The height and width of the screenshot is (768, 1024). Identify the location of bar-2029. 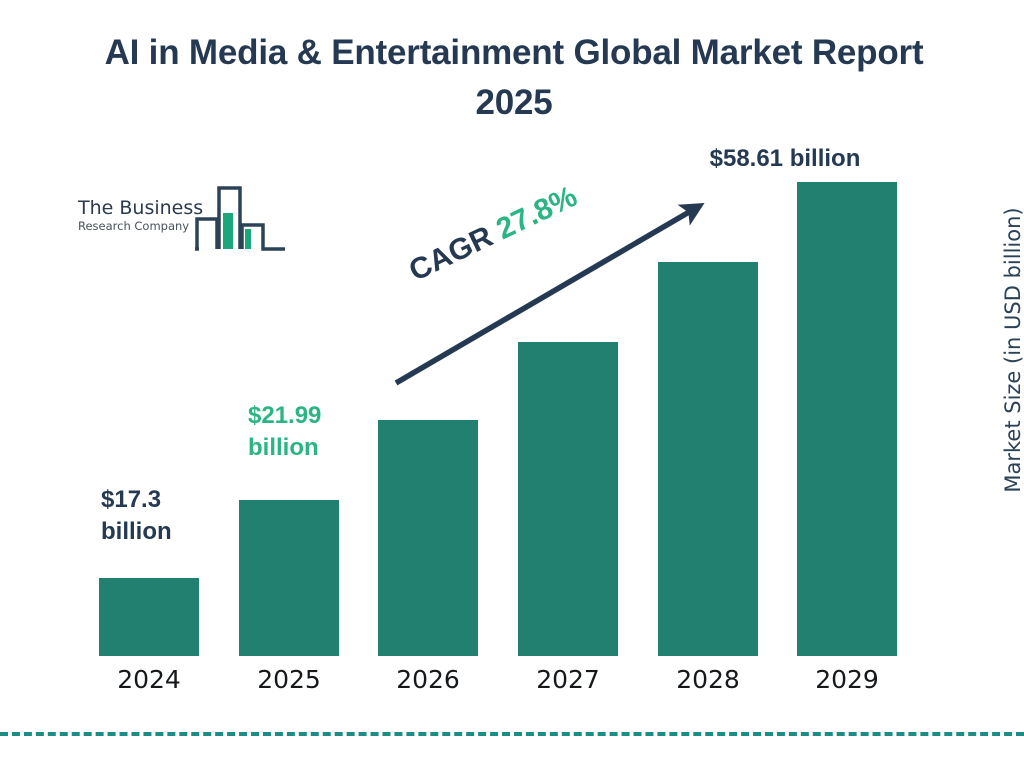
(847, 419).